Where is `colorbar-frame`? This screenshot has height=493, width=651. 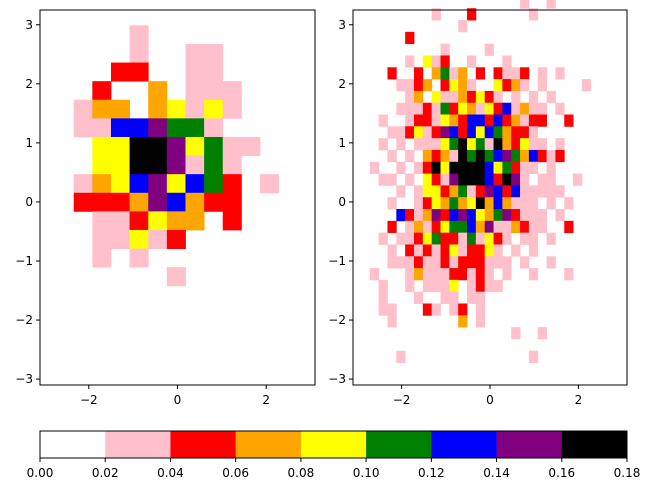
colorbar-frame is located at coordinates (333, 444).